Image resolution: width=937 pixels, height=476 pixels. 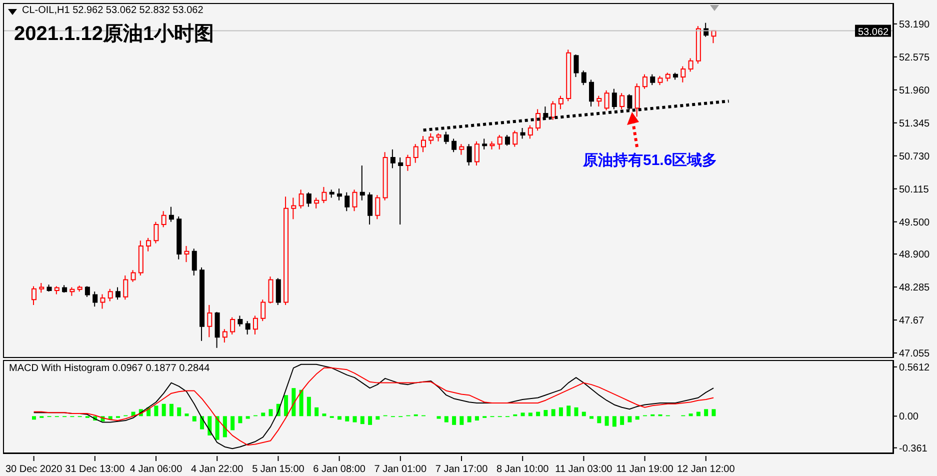 I want to click on y-tick-label: 52.575, so click(x=914, y=58).